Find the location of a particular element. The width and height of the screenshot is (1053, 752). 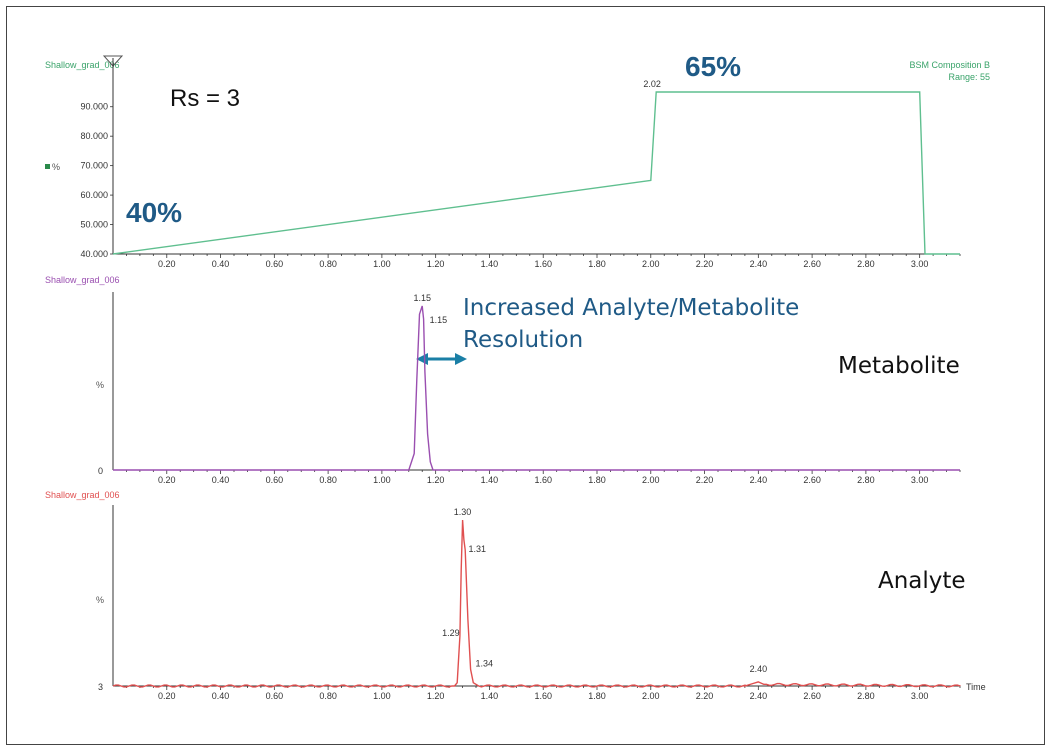

analyte-x-tick-label: 2.80 is located at coordinates (866, 696).